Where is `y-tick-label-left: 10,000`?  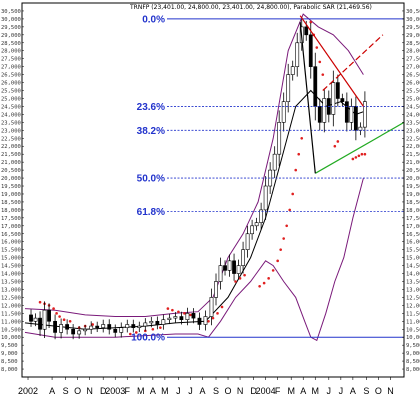
y-tick-label-left: 10,000 is located at coordinates (11, 338).